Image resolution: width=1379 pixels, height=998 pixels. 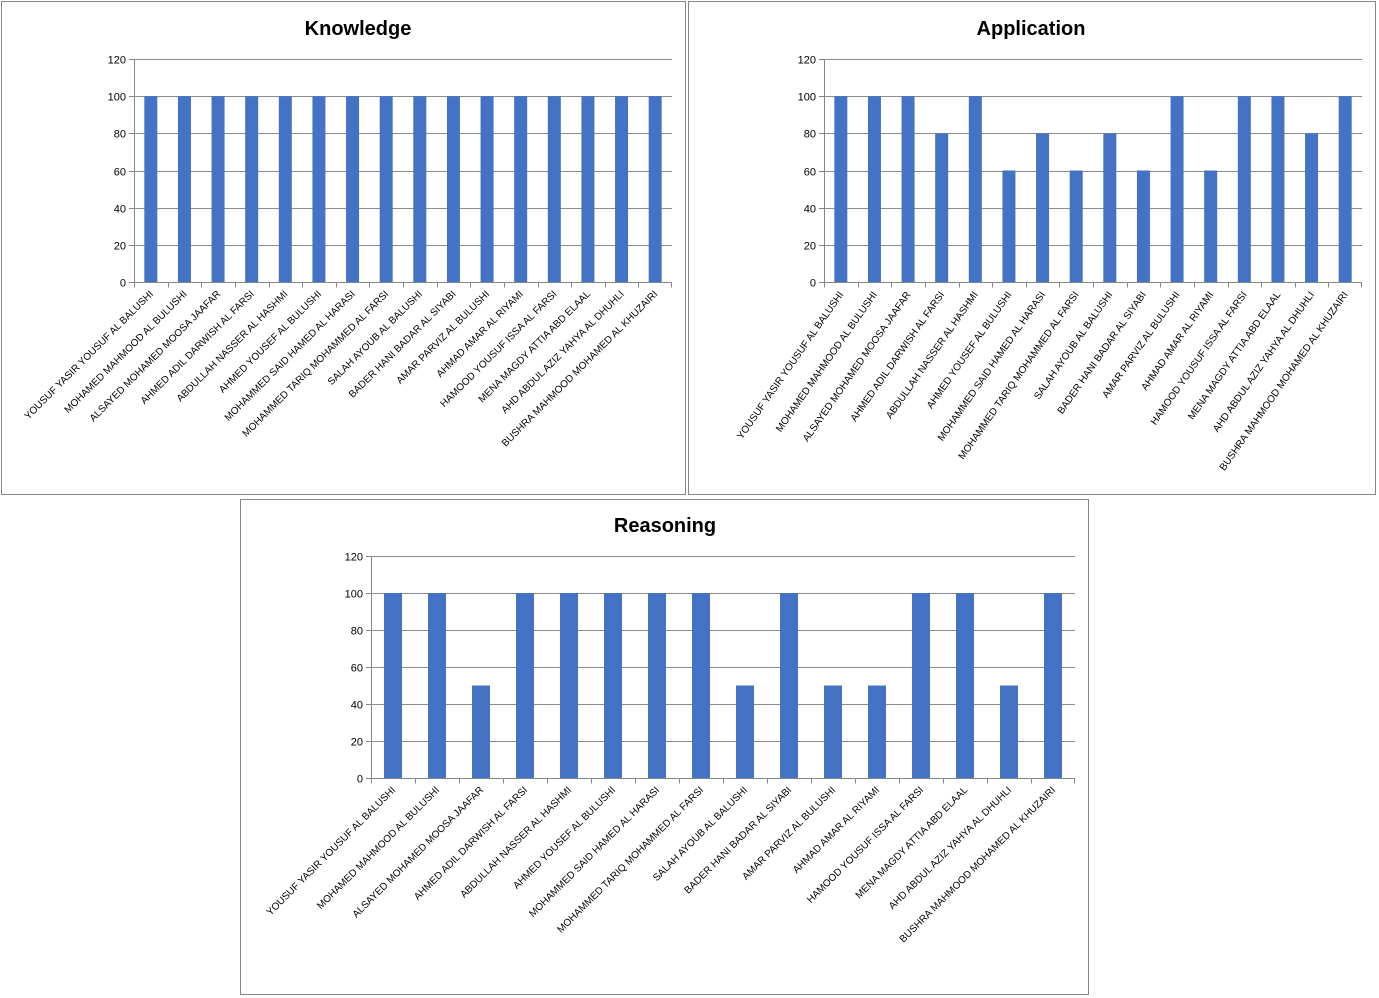 What do you see at coordinates (357, 669) in the screenshot?
I see `reasoning-y-tick-label: 60` at bounding box center [357, 669].